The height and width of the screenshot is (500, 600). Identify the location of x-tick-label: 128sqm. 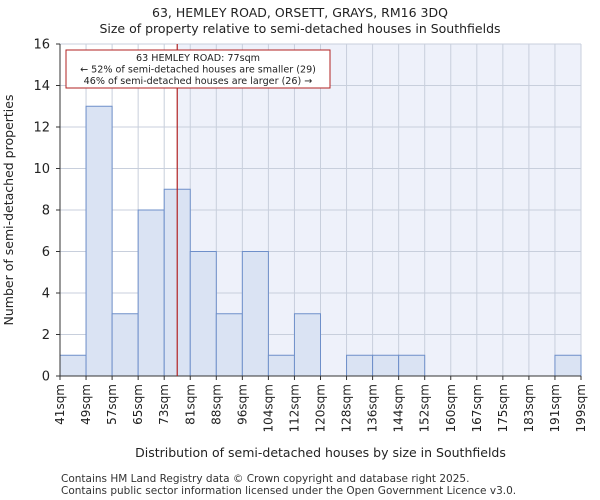
(347, 408).